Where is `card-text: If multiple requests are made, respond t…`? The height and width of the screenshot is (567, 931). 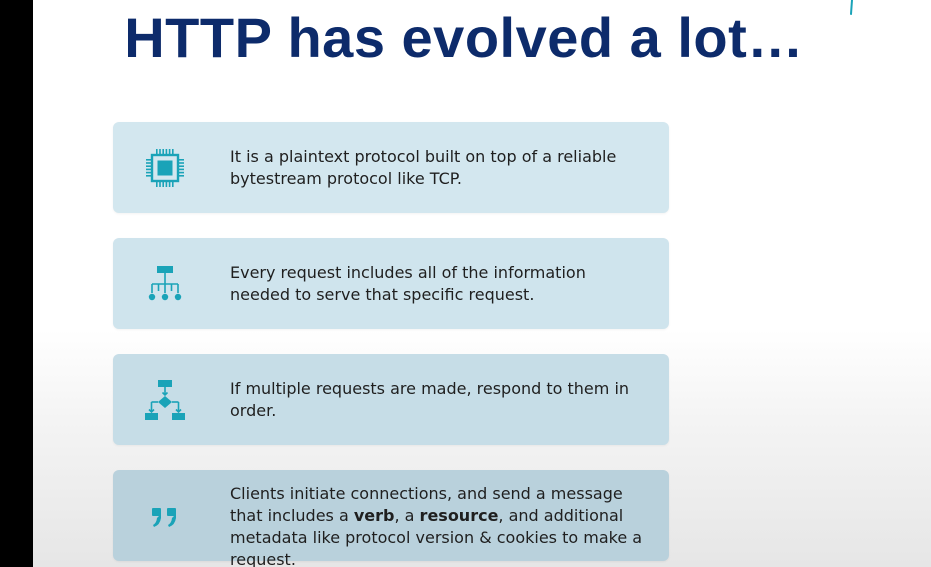
card-text: If multiple requests are made, respond t… is located at coordinates (430, 399).